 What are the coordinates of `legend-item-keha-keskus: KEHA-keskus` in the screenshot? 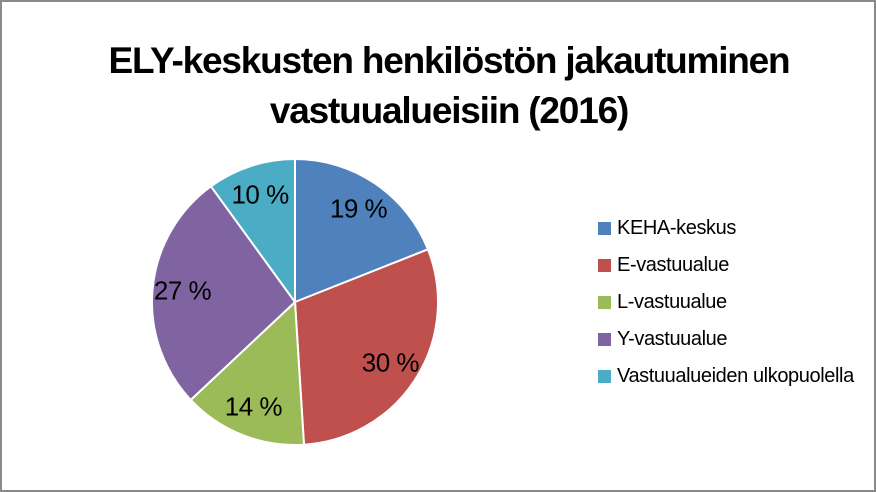 It's located at (726, 228).